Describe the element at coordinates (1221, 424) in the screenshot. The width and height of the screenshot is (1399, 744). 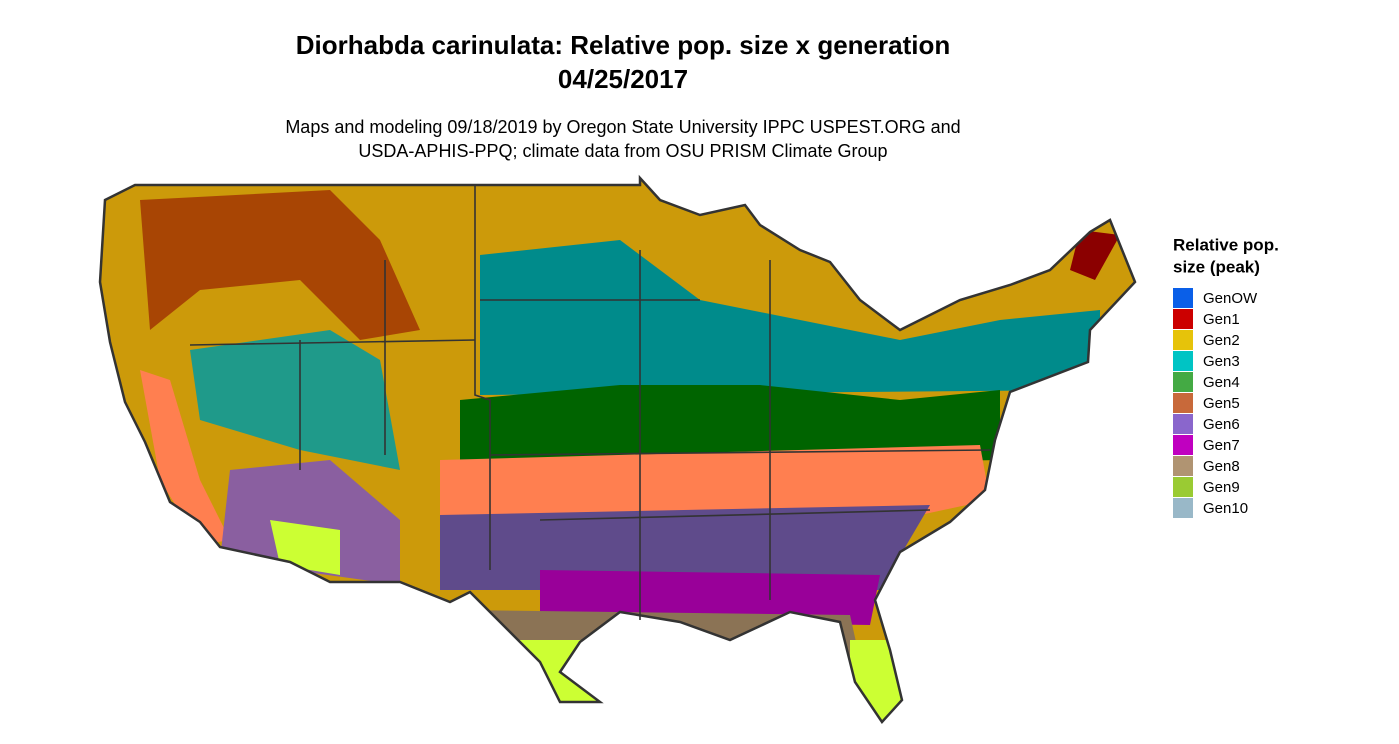
I see `legend-label: Gen6` at that location.